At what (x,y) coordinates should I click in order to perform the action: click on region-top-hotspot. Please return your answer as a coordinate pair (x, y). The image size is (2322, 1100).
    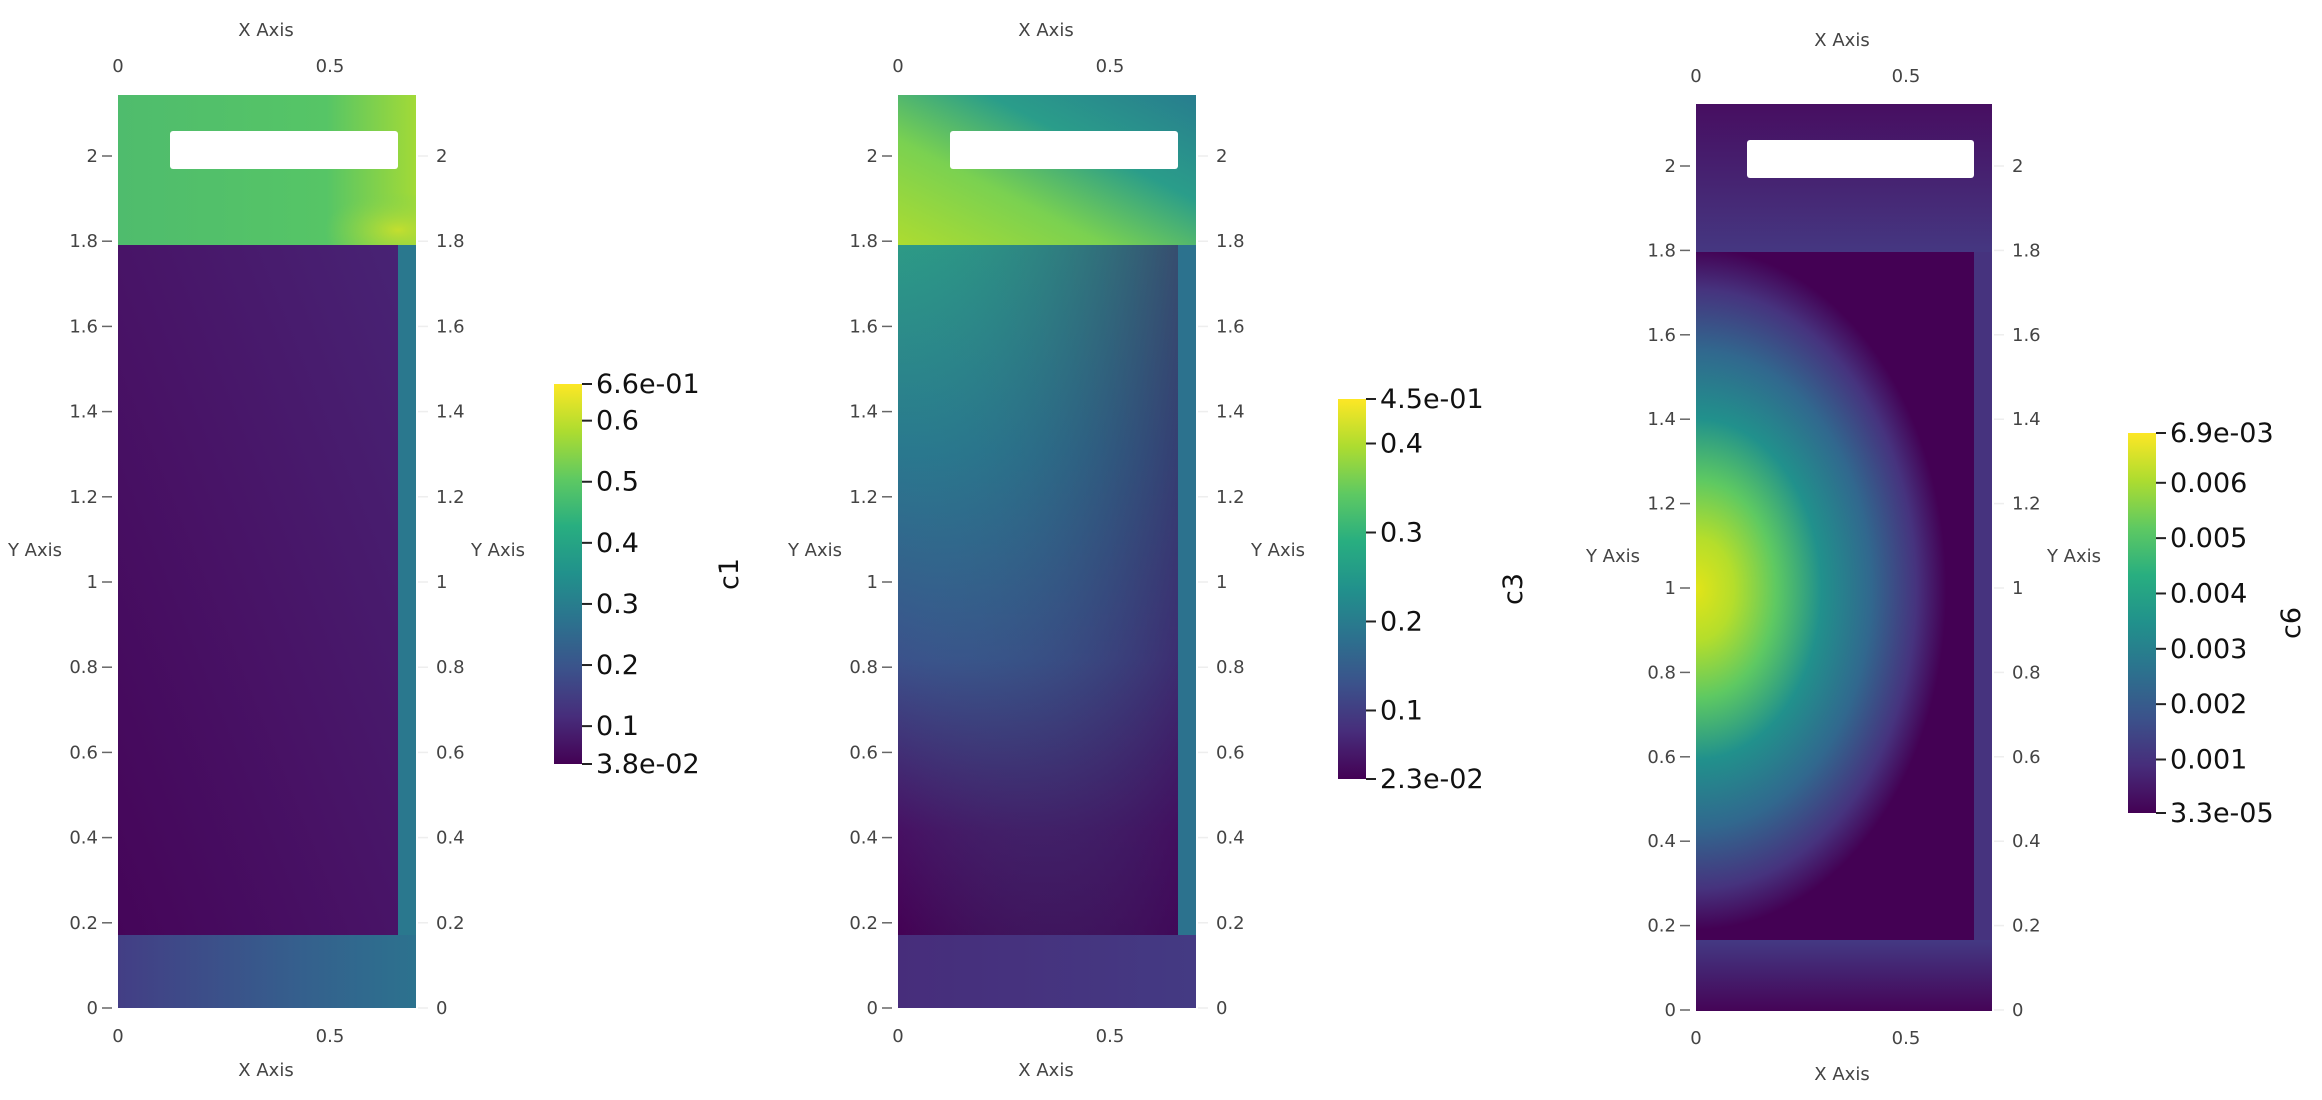
    Looking at the image, I should click on (267, 170).